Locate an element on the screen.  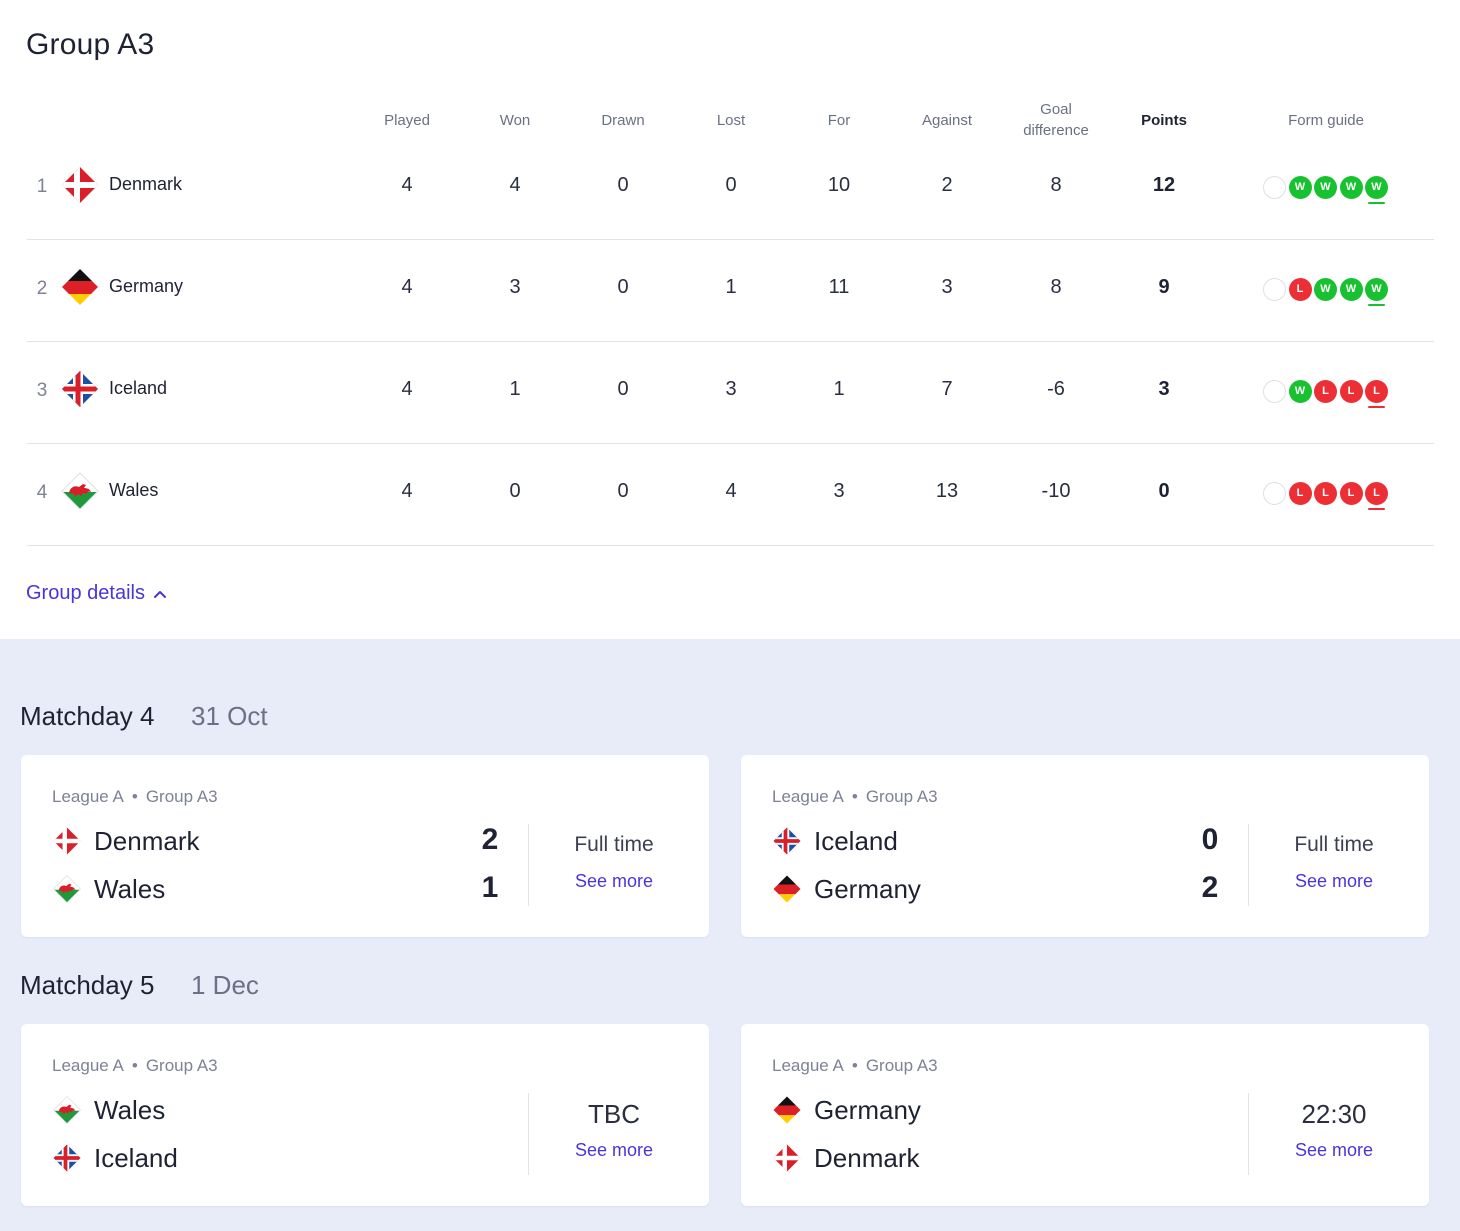
table-row: 2 Germany 4 3 0 1 11 3 8 9 L W W W is located at coordinates (730, 291).